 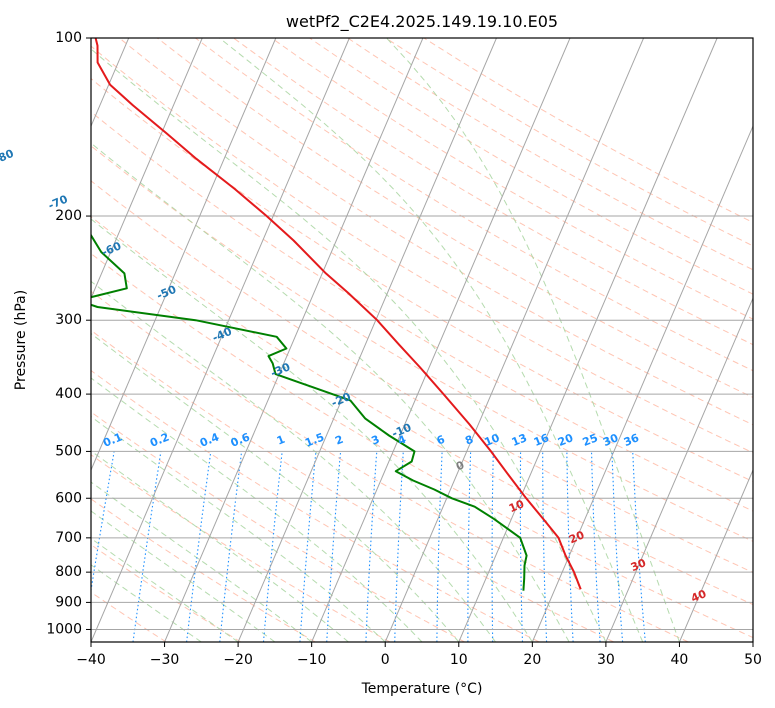 What do you see at coordinates (165, 660) in the screenshot?
I see `x-tick-label: −30` at bounding box center [165, 660].